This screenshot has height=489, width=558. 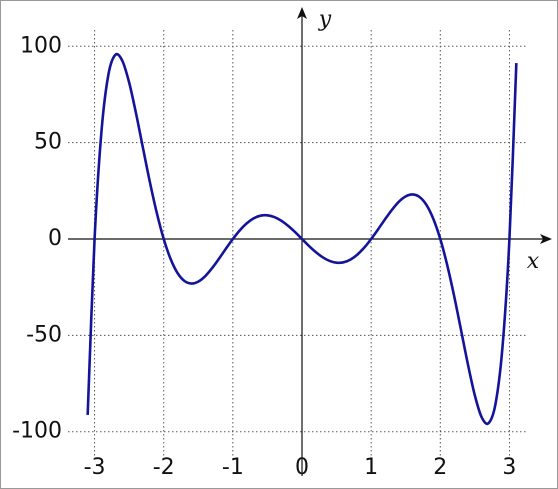 What do you see at coordinates (48, 142) in the screenshot?
I see `y-tick-label: 50` at bounding box center [48, 142].